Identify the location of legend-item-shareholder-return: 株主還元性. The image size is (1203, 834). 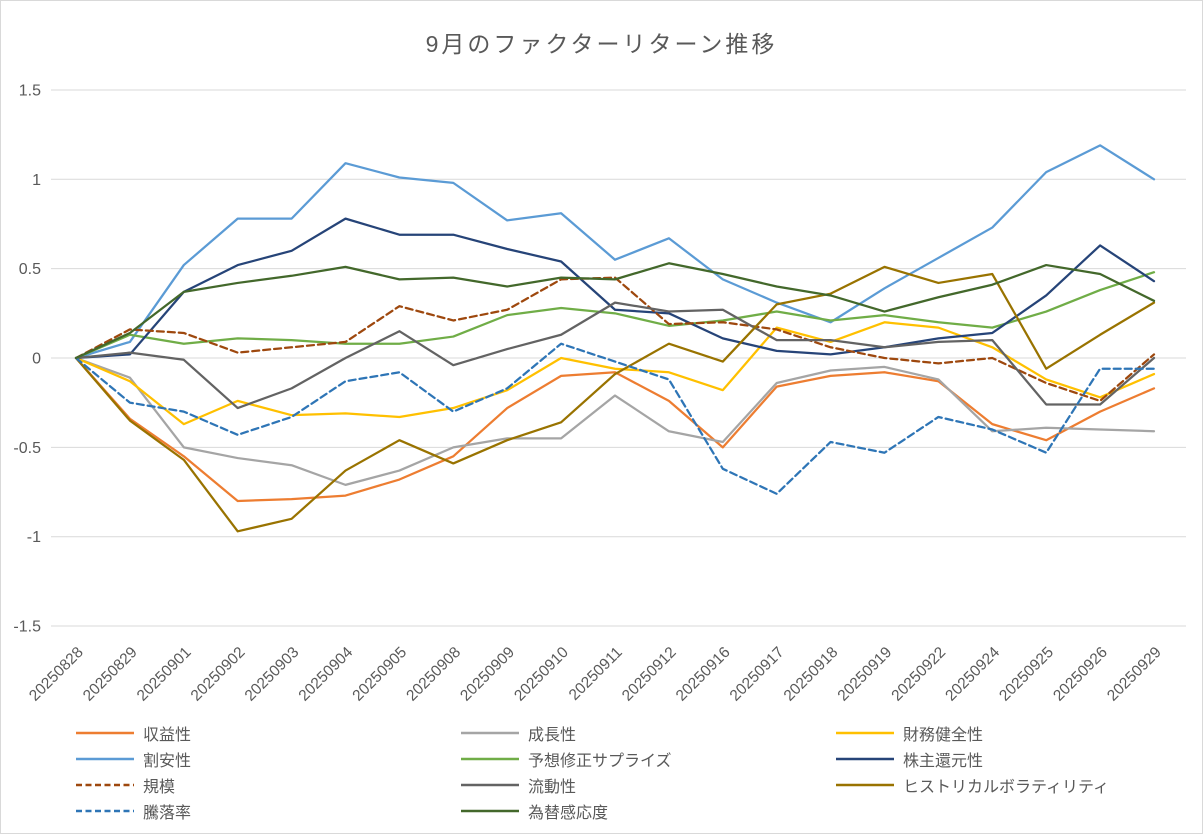
(1013, 759).